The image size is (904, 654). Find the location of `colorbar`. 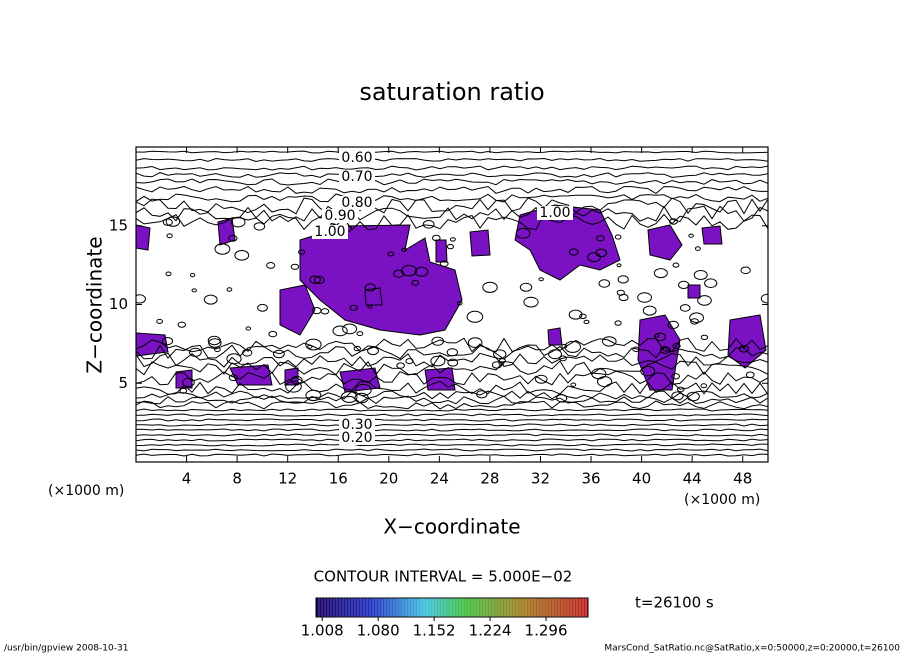

colorbar is located at coordinates (452, 607).